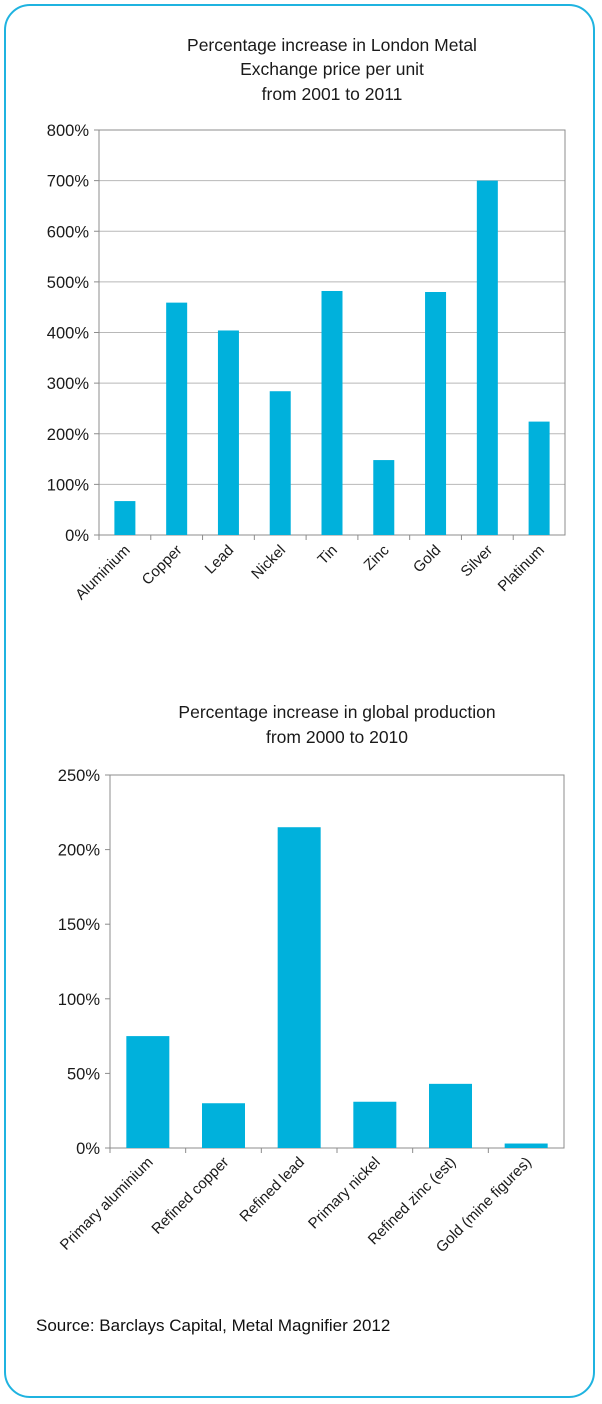 The height and width of the screenshot is (1404, 602). What do you see at coordinates (162, 565) in the screenshot?
I see `chart1-category-label: Copper` at bounding box center [162, 565].